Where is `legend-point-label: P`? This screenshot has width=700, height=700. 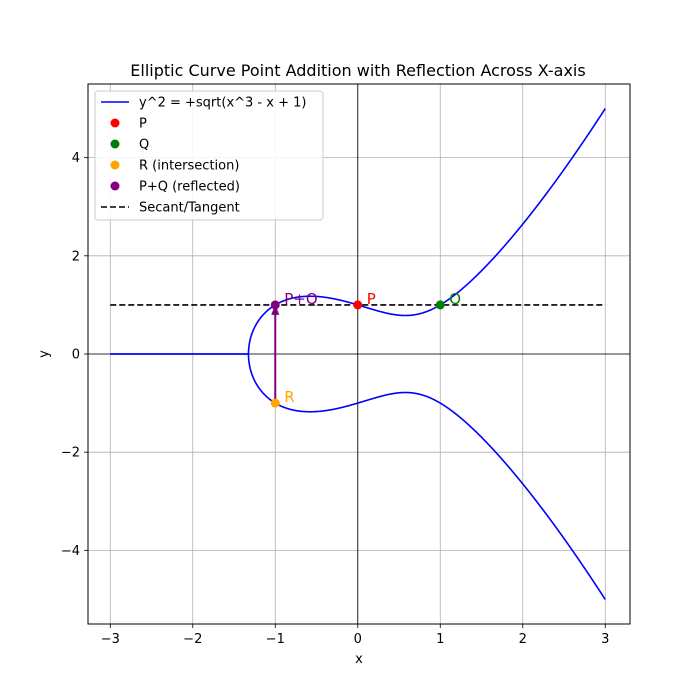
legend-point-label: P is located at coordinates (143, 124).